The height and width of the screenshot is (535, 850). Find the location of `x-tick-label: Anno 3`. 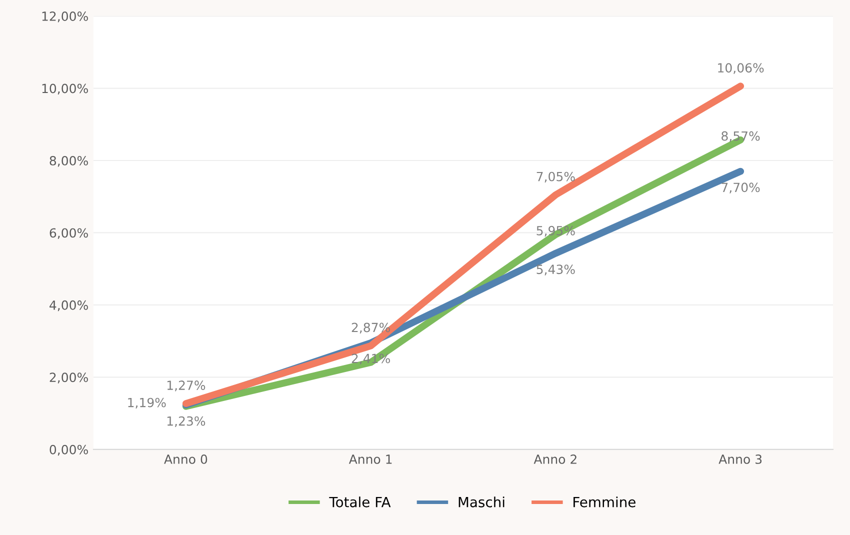

x-tick-label: Anno 3 is located at coordinates (740, 459).